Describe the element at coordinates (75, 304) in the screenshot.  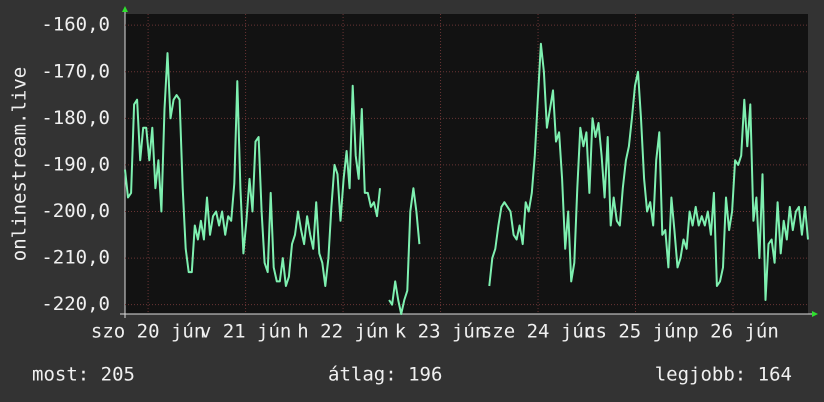
I see `y-tick-label: -220,0` at that location.